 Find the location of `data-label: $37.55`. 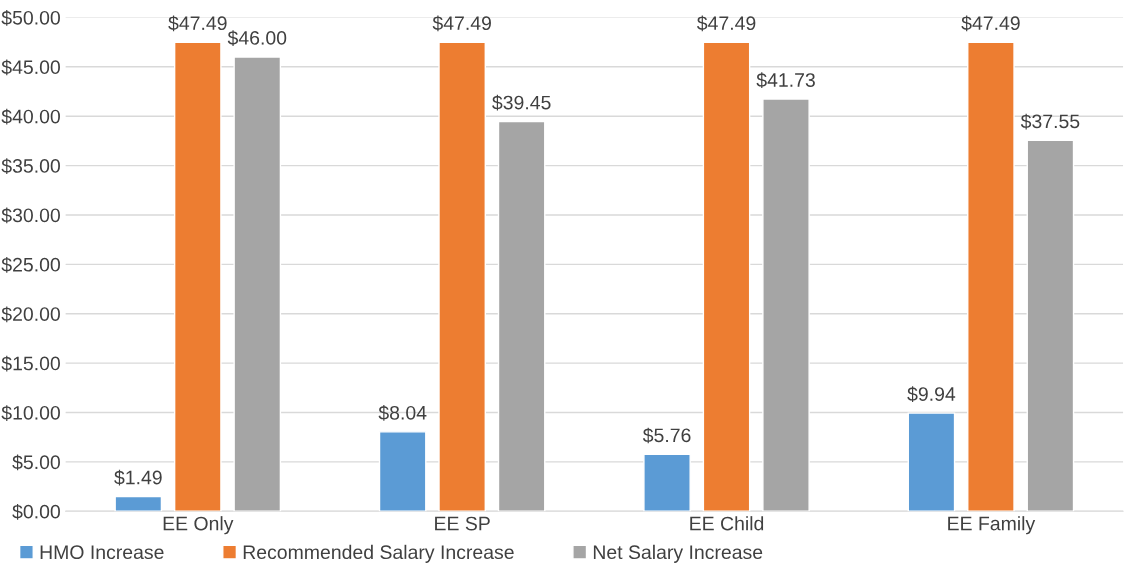

data-label: $37.55 is located at coordinates (1050, 121).